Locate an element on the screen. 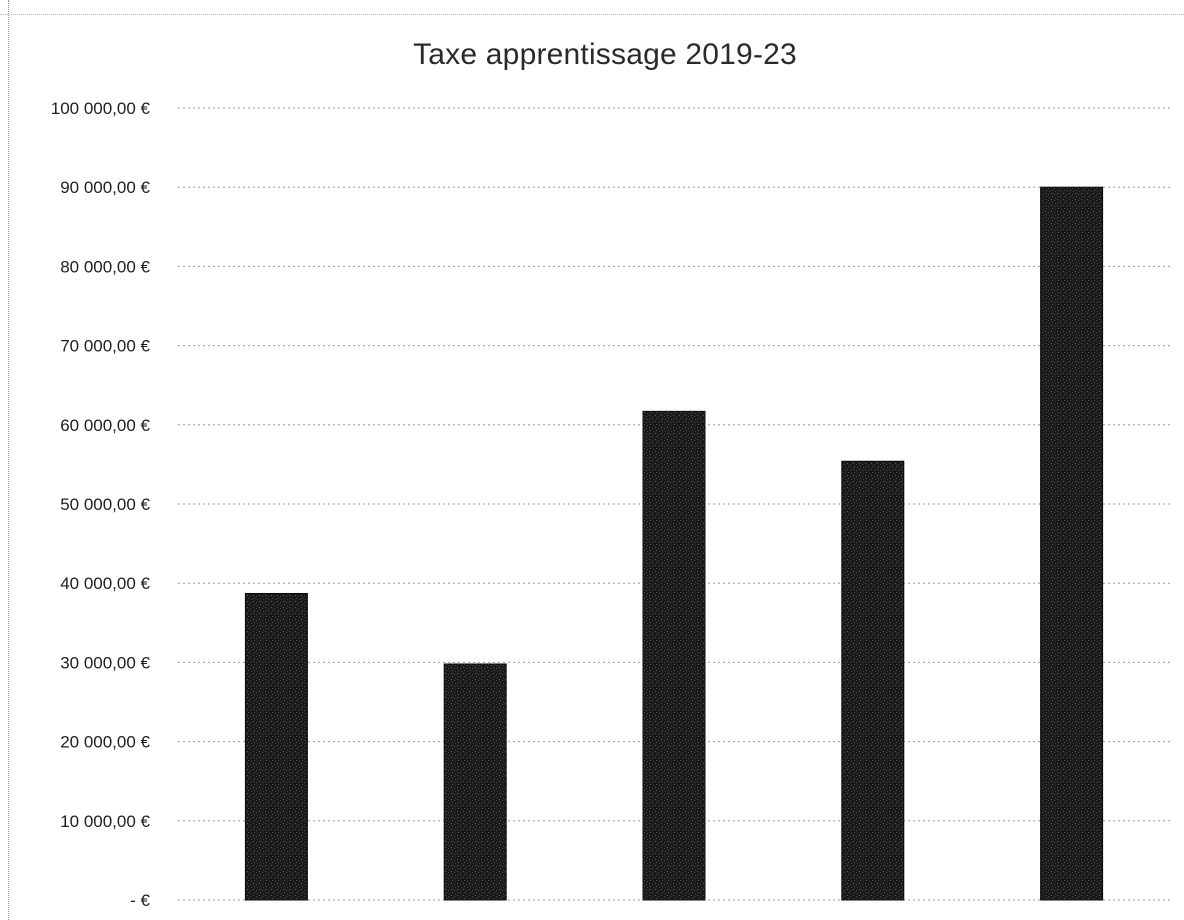 The width and height of the screenshot is (1184, 920). y-tick-label: 100 000,00 € is located at coordinates (101, 108).